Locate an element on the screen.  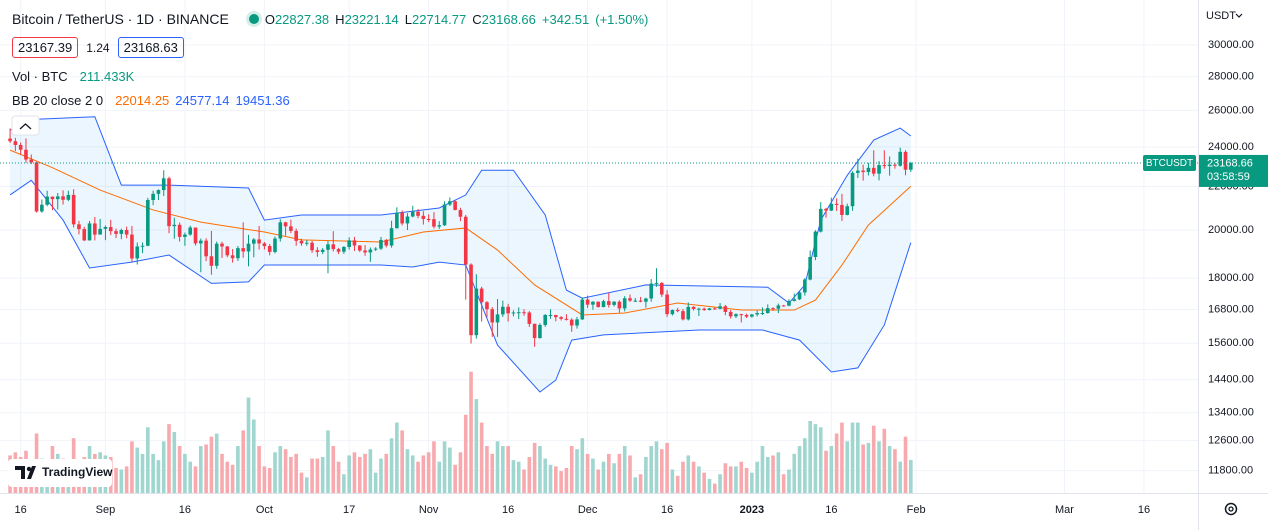
settings-icon is located at coordinates (1231, 509).